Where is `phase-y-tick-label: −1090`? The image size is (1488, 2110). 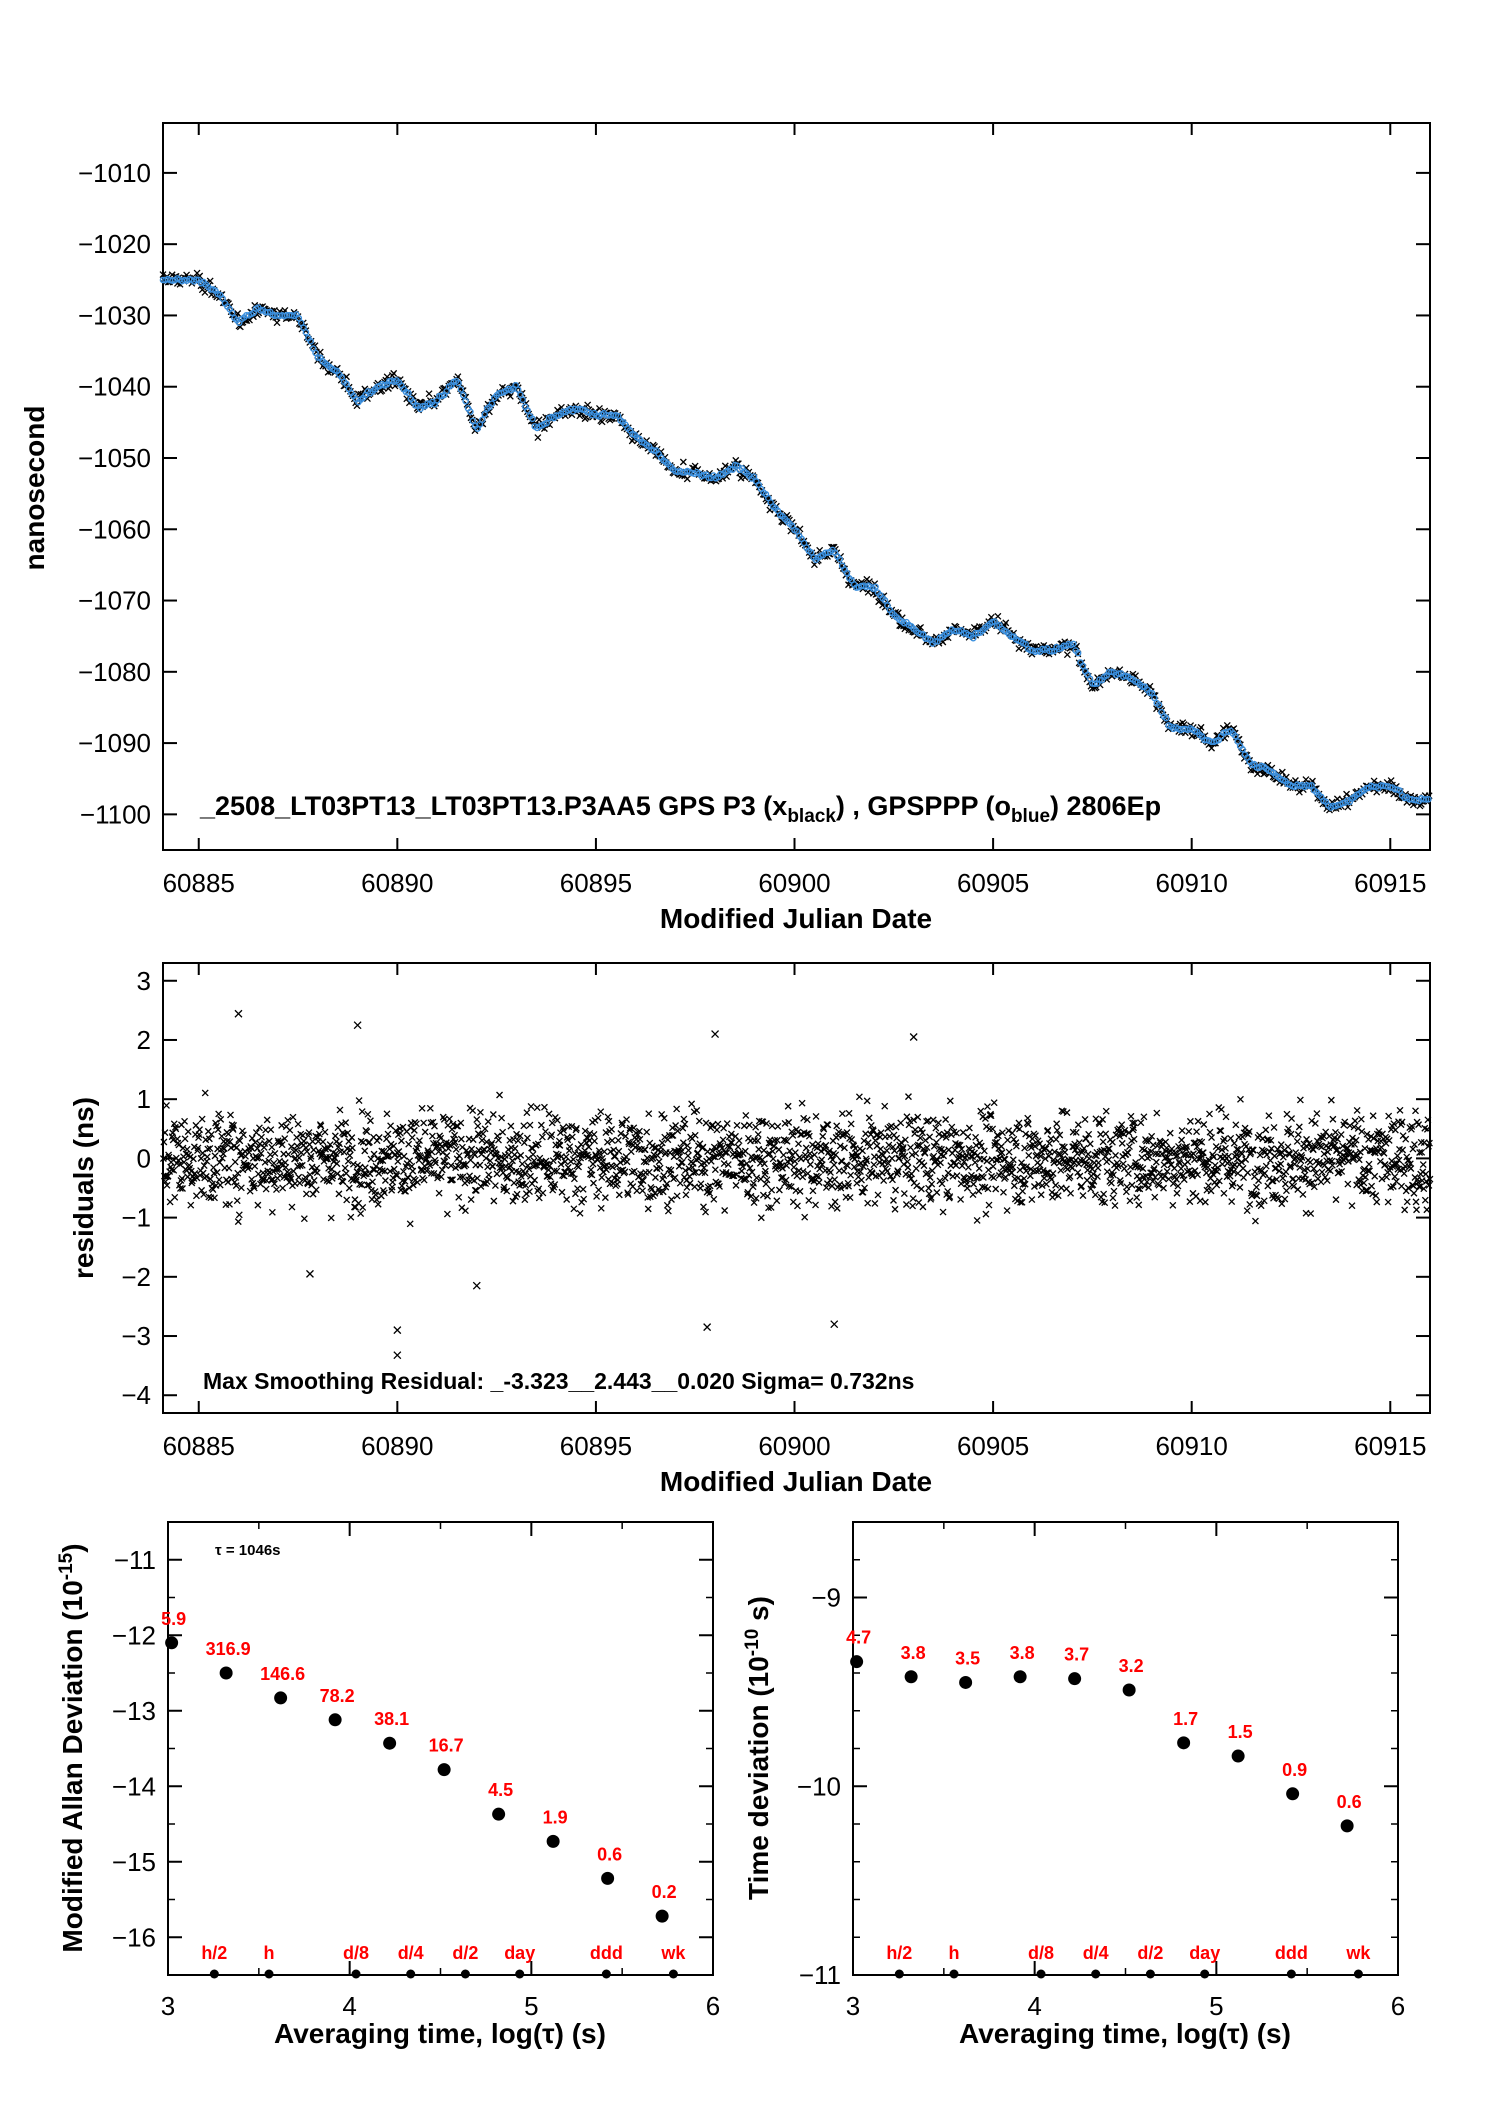
phase-y-tick-label: −1090 is located at coordinates (114, 743).